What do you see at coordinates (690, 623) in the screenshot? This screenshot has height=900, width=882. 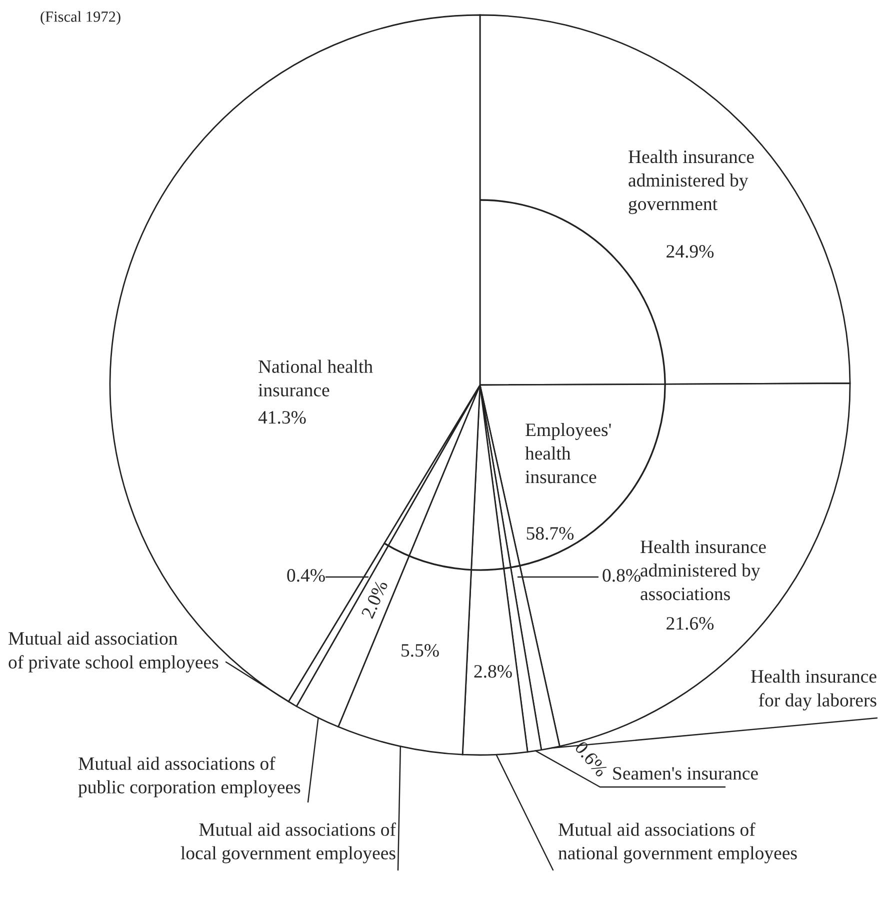 I see `data-label: 21.6%` at bounding box center [690, 623].